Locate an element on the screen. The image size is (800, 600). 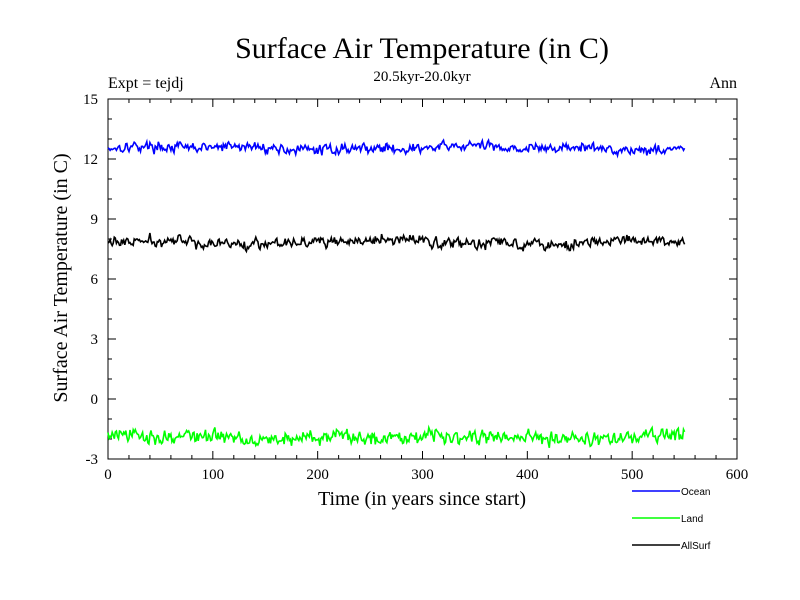
series-line-ocean is located at coordinates (396, 148).